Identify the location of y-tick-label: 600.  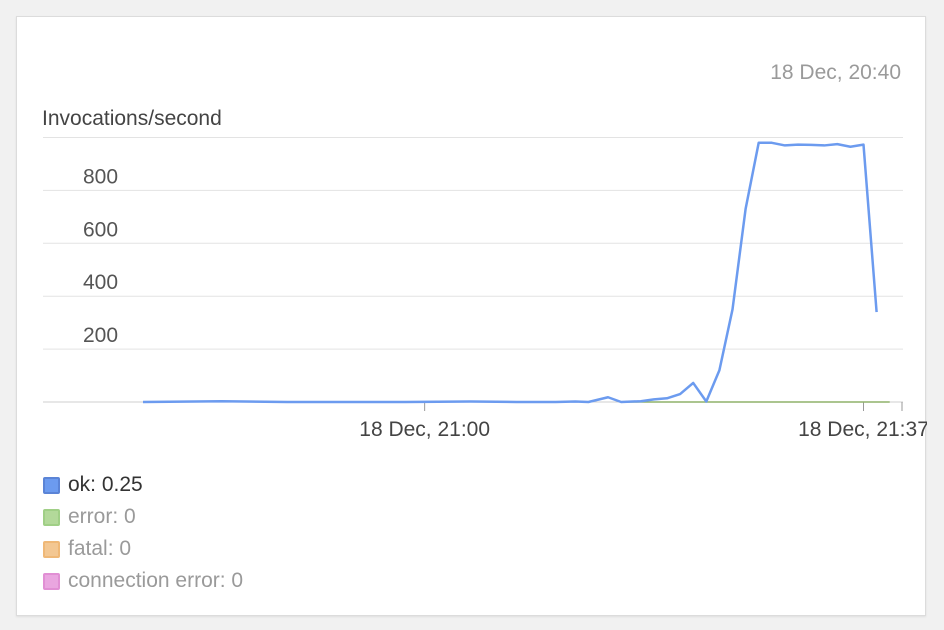
(100, 229).